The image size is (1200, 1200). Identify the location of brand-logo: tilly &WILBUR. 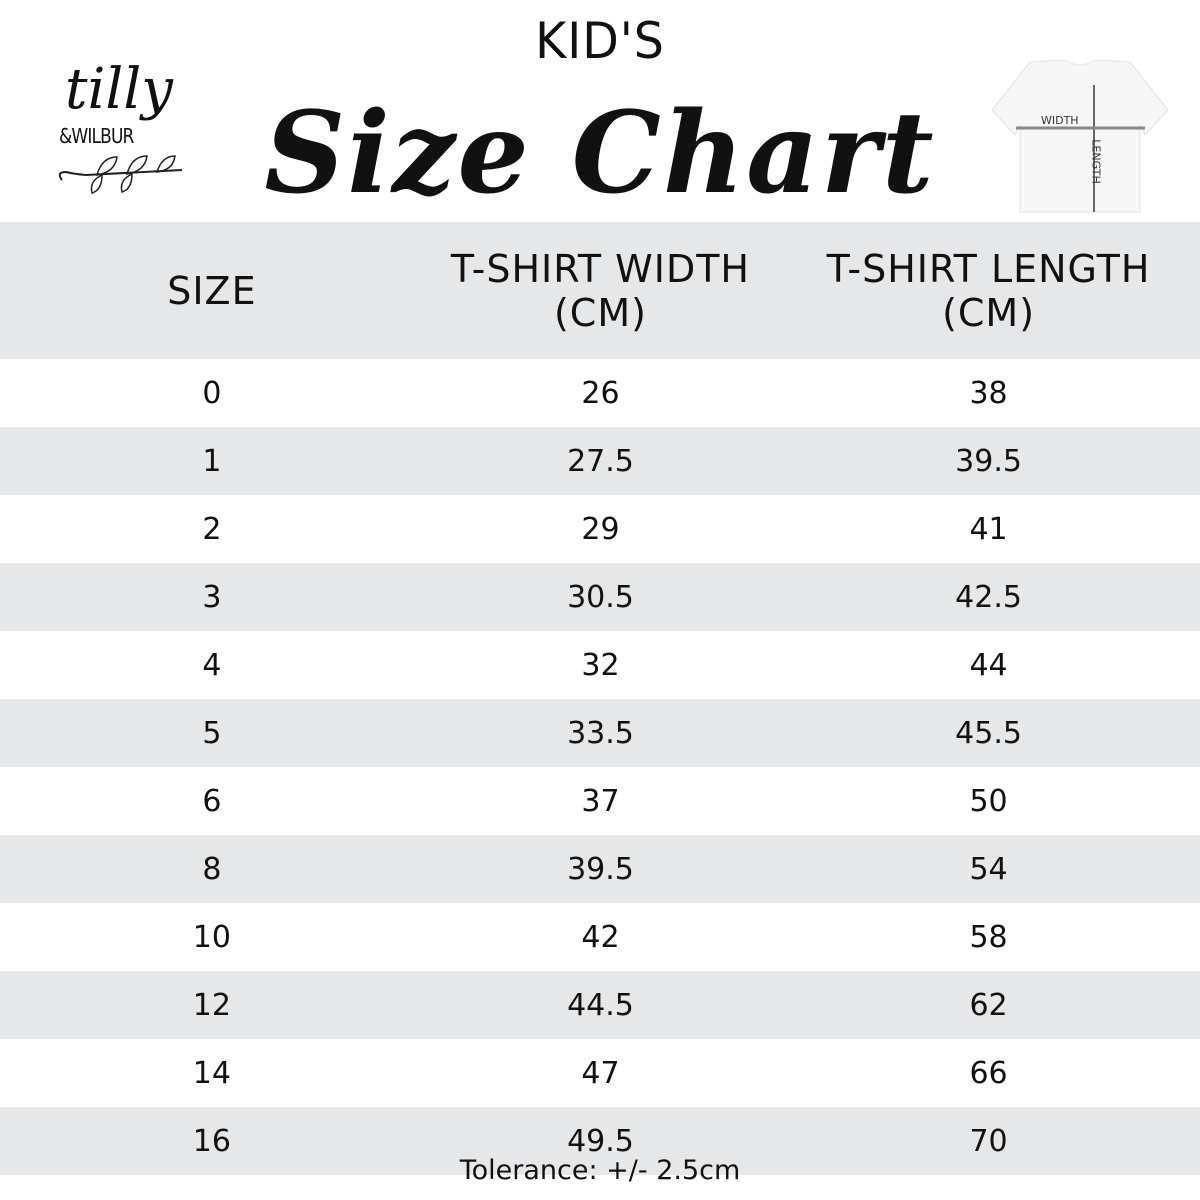
(130, 130).